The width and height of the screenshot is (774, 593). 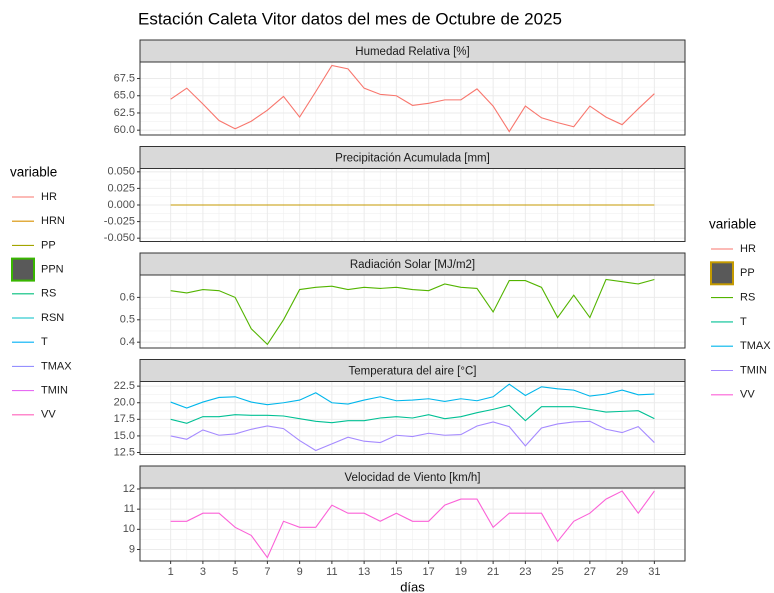 I want to click on y-tick-label: 67.5, so click(x=124, y=78).